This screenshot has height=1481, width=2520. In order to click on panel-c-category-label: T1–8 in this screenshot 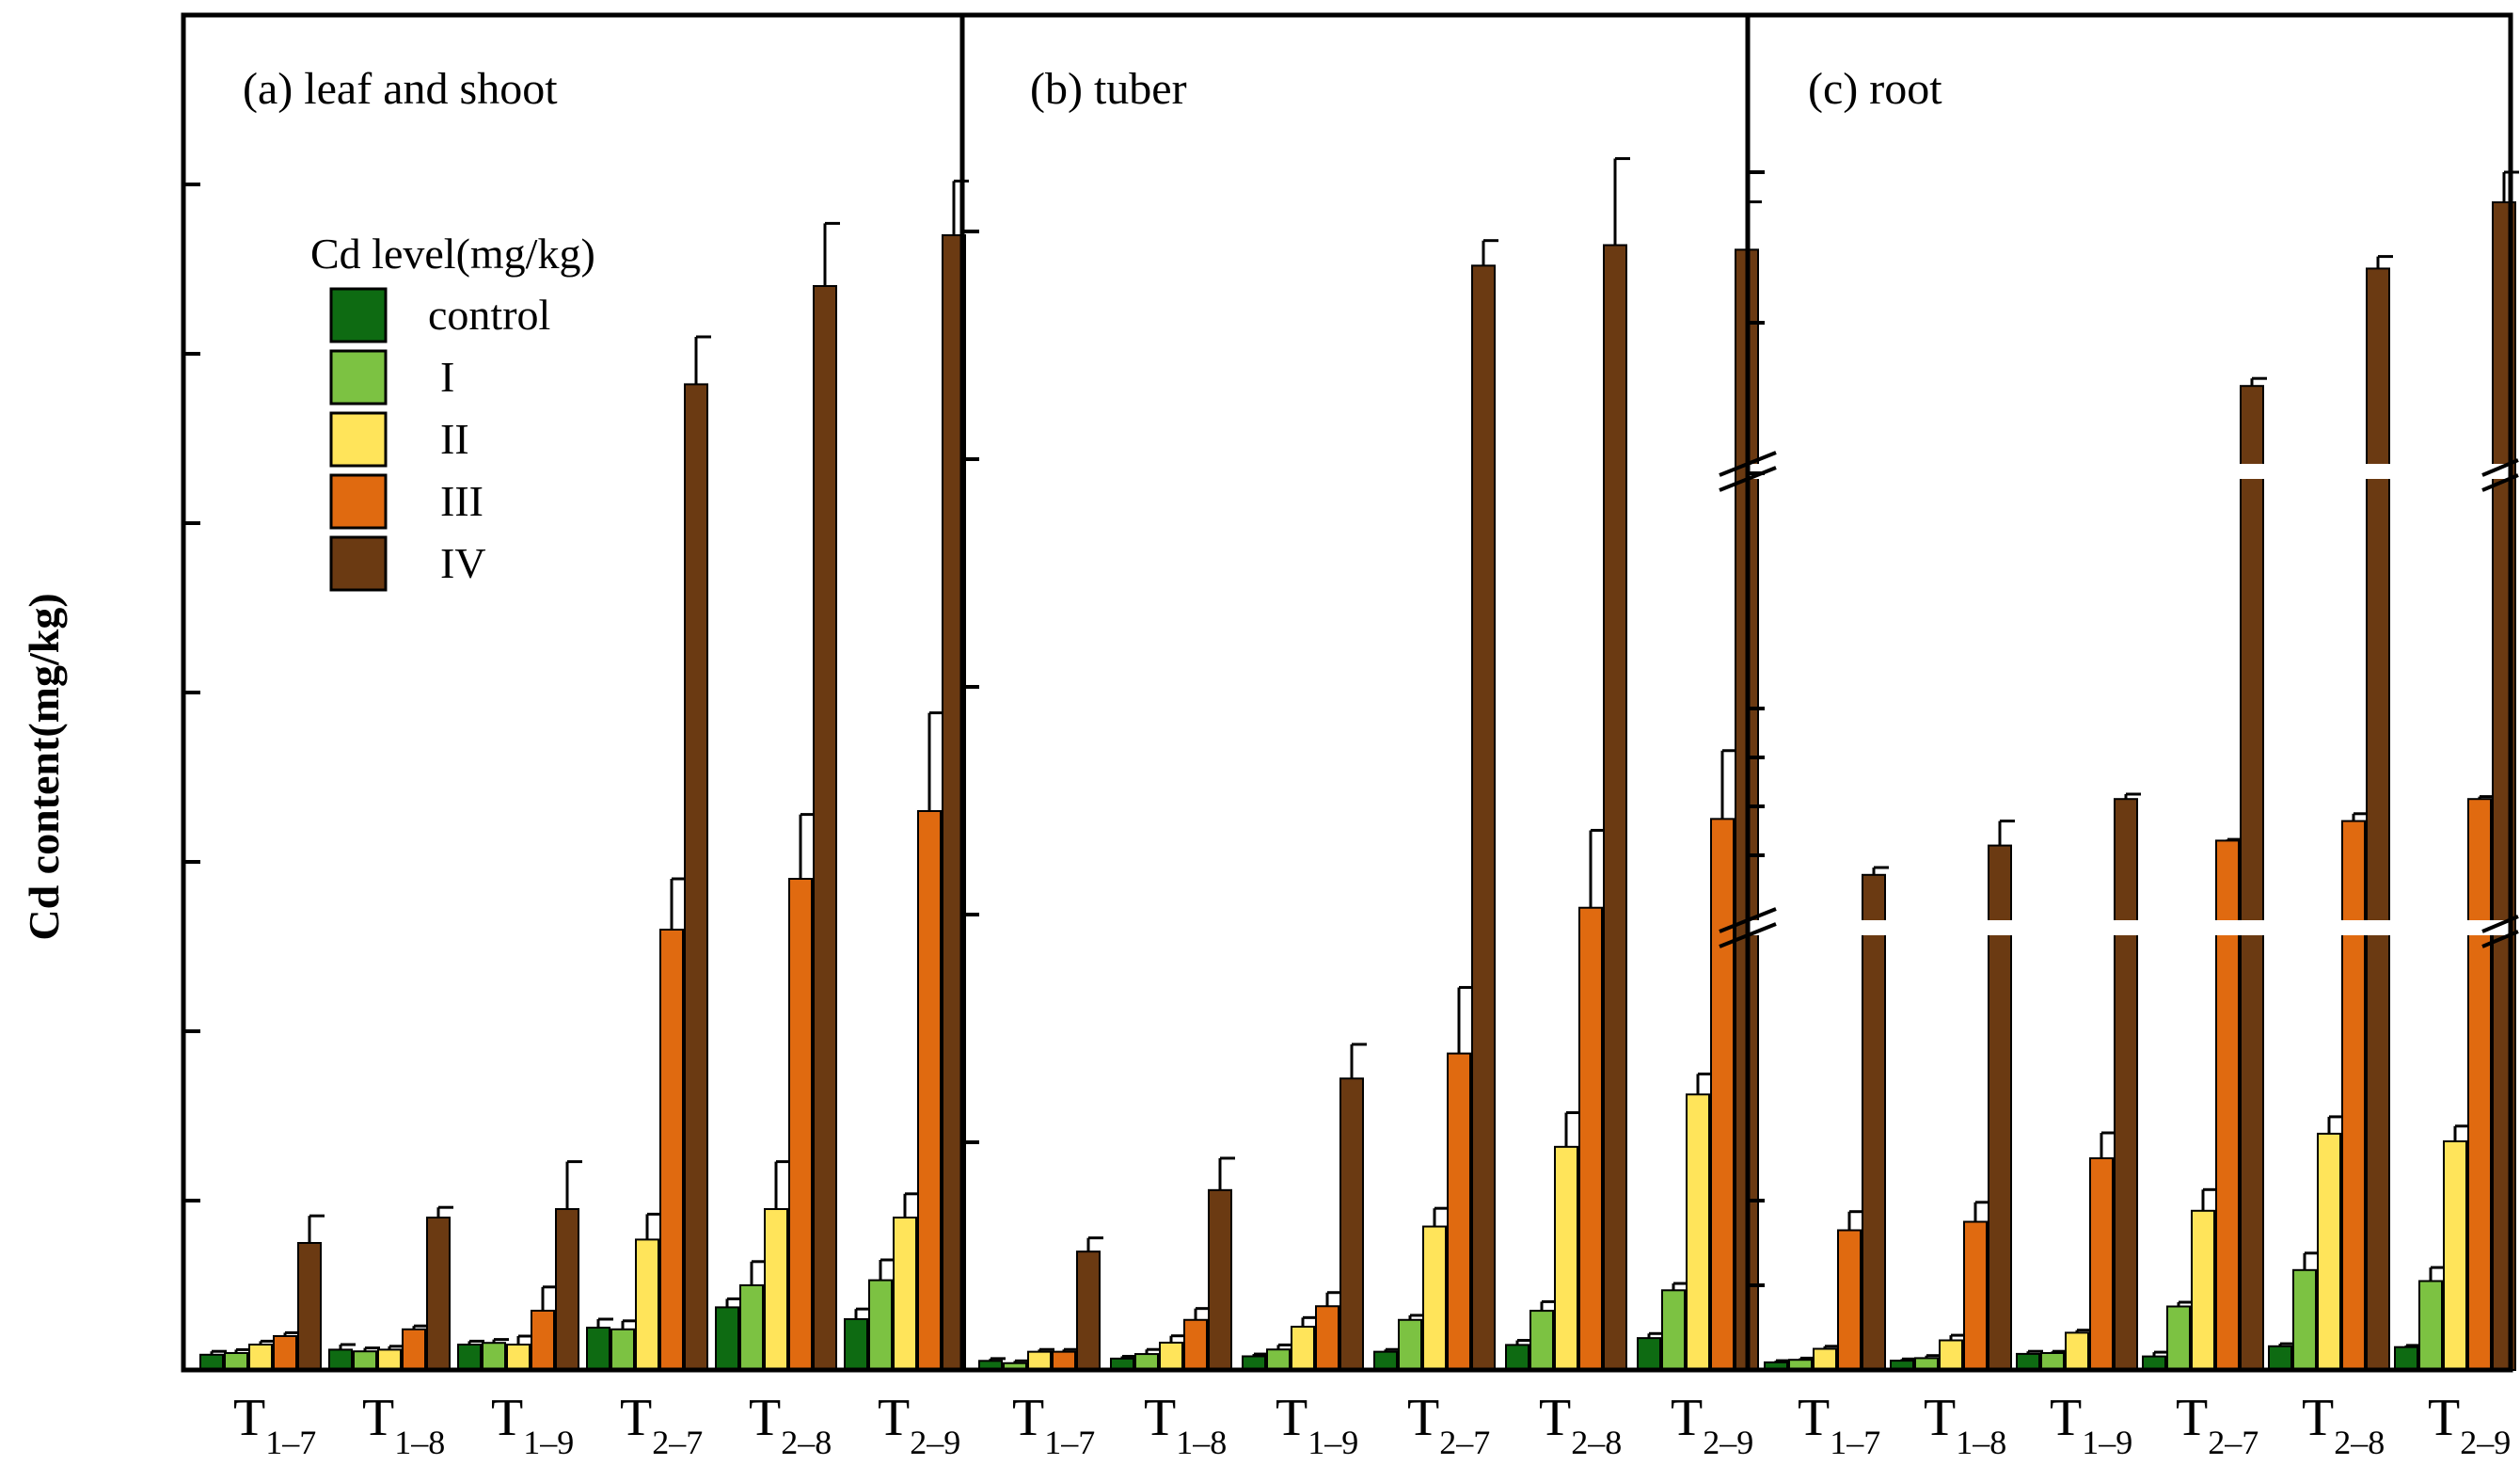, I will do `click(1965, 1425)`.